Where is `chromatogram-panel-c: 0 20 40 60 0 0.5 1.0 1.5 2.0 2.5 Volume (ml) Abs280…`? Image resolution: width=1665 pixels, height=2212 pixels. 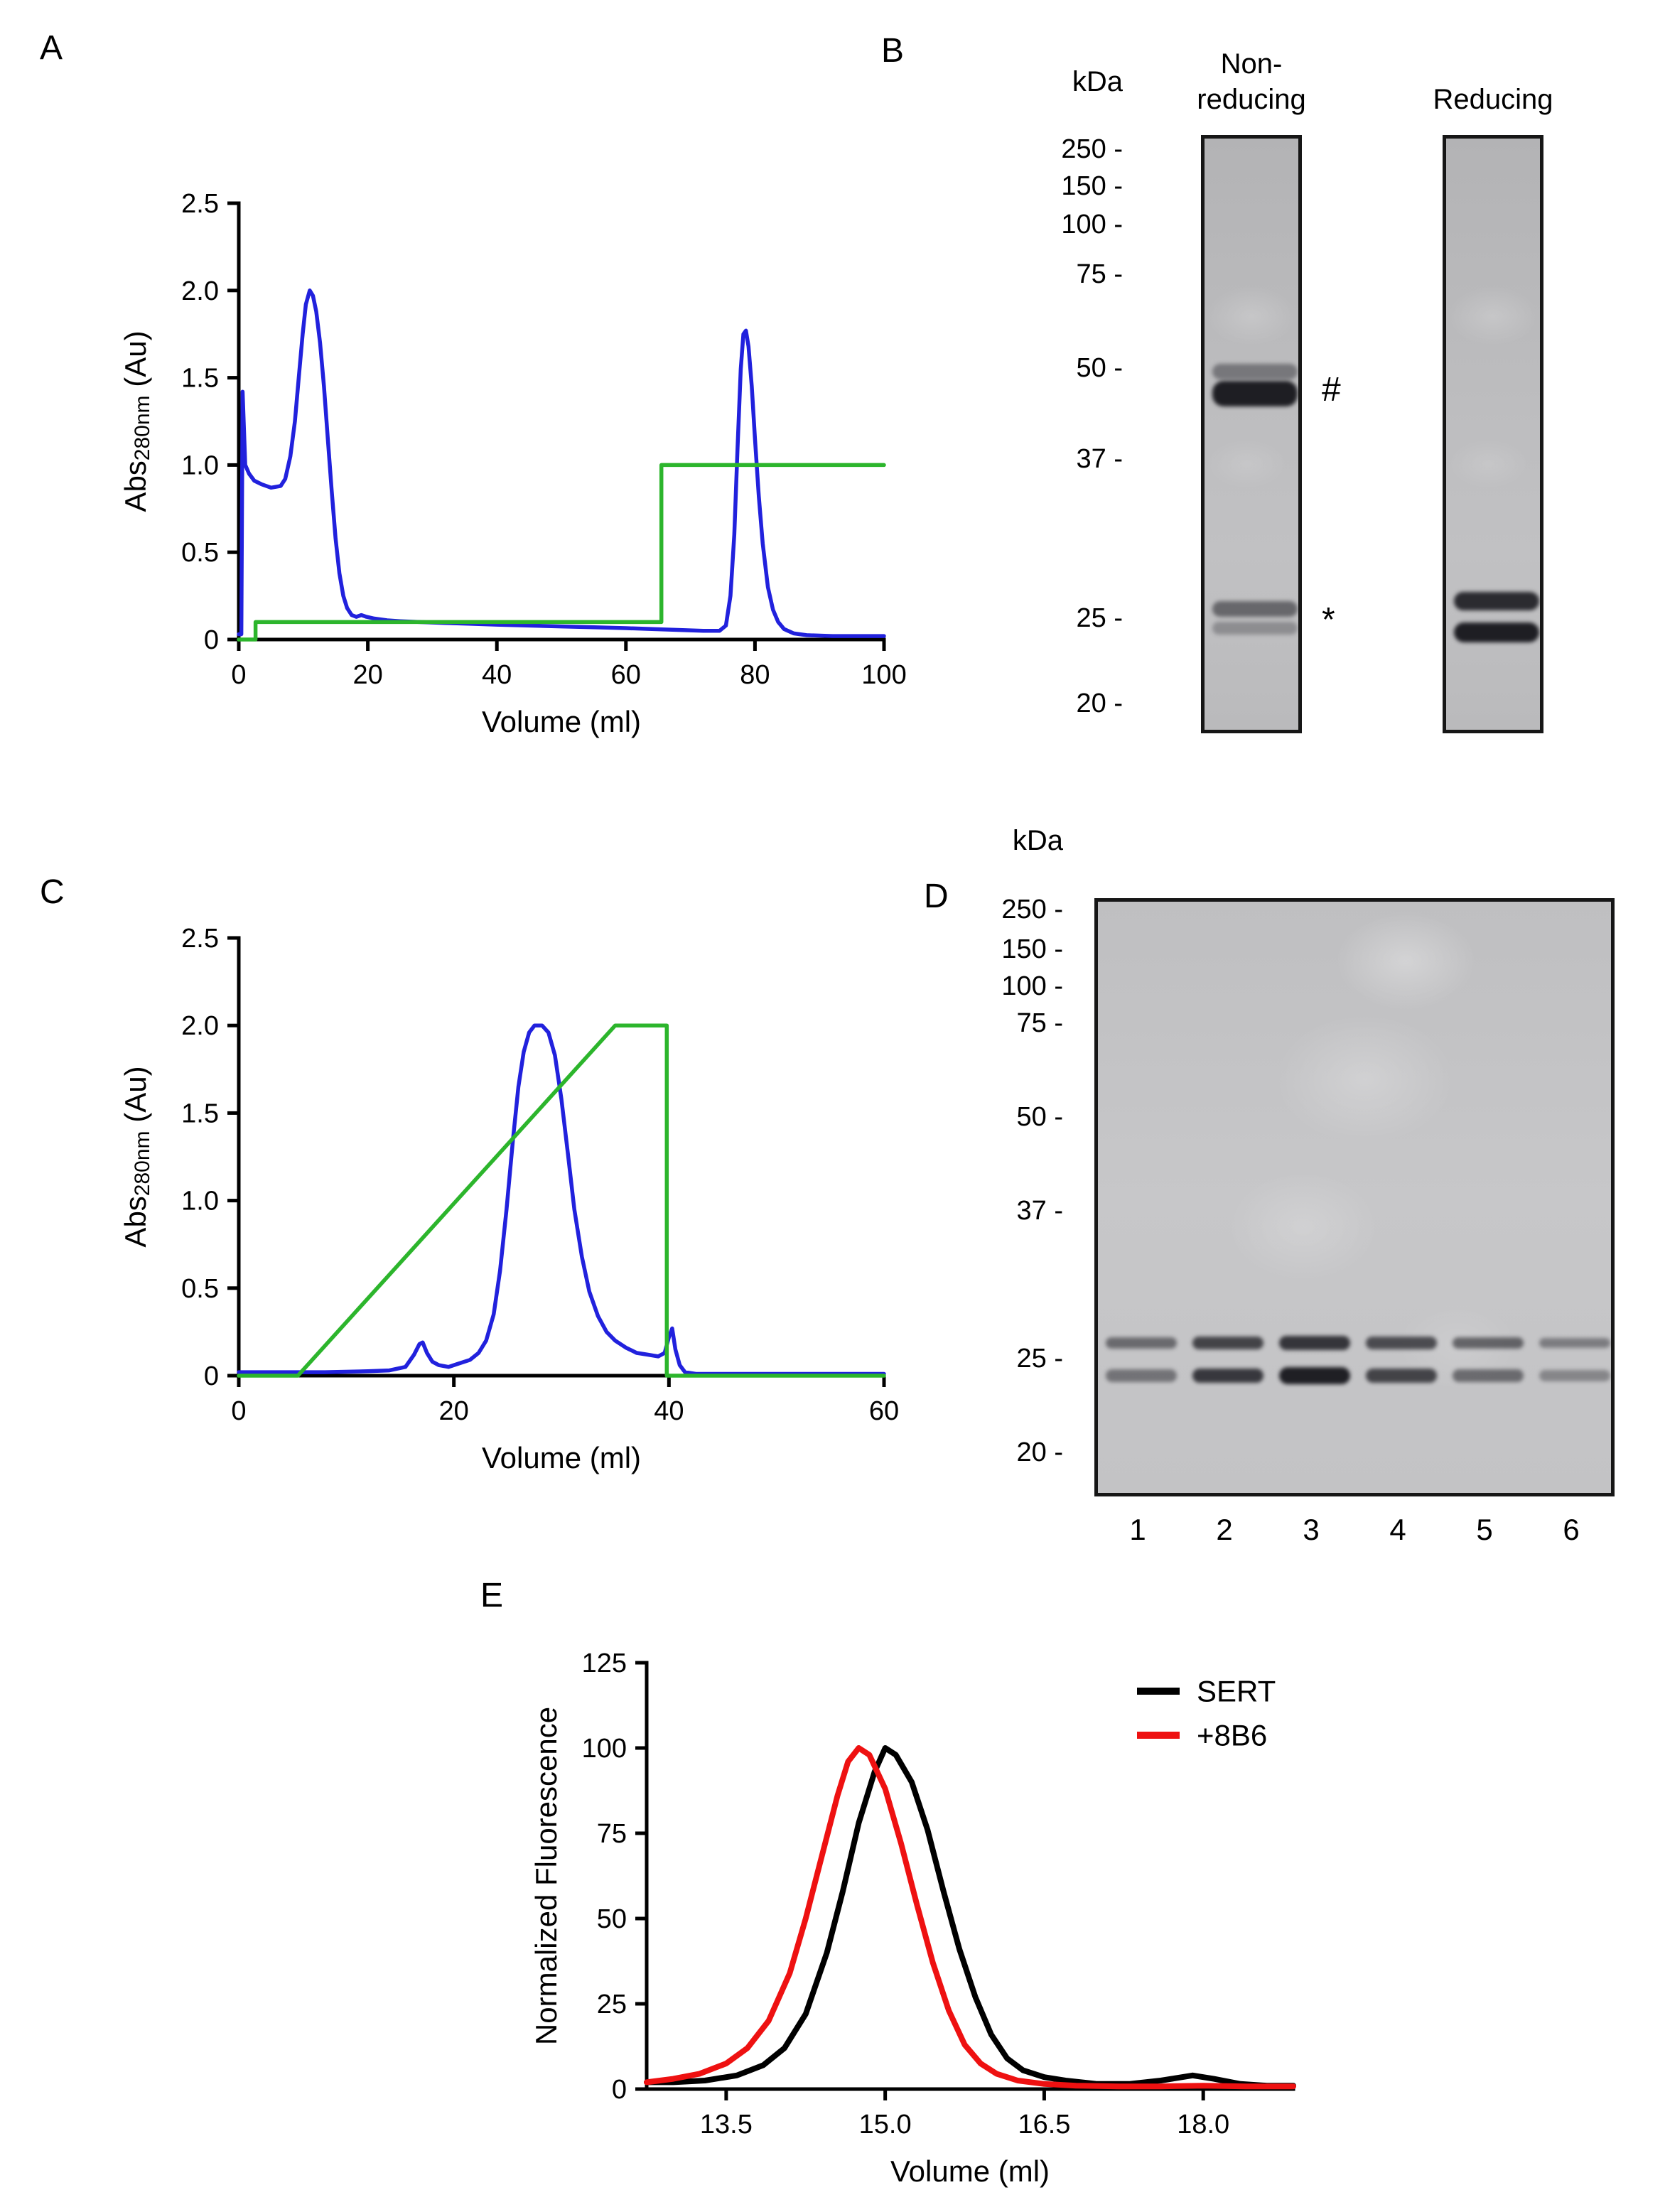 chromatogram-panel-c: 0 20 40 60 0 0.5 1.0 1.5 2.0 2.5 Volume (ml) Abs280… is located at coordinates (510, 1199).